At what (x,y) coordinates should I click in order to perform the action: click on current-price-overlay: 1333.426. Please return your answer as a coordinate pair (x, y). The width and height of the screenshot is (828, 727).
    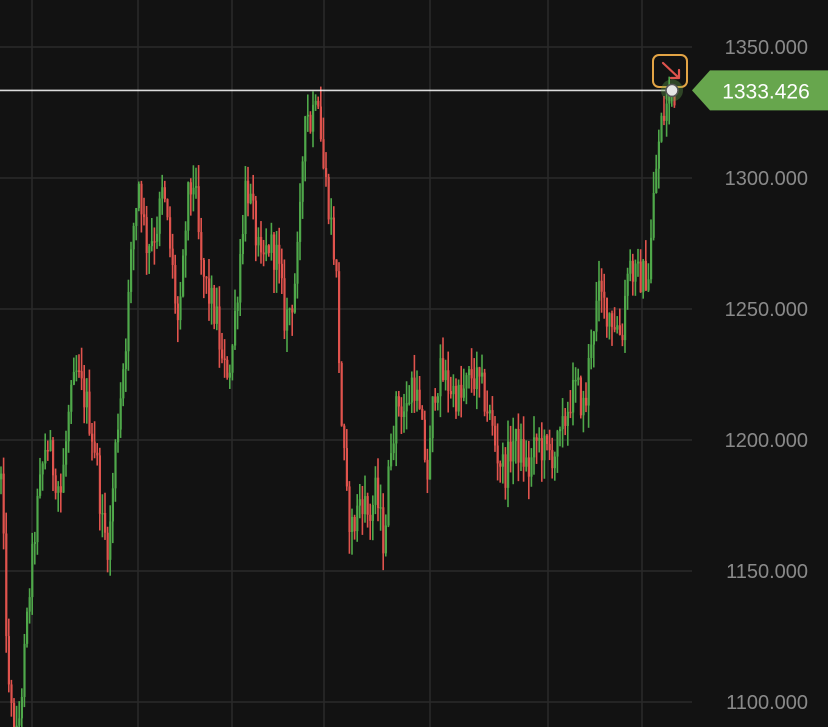
    Looking at the image, I should click on (414, 82).